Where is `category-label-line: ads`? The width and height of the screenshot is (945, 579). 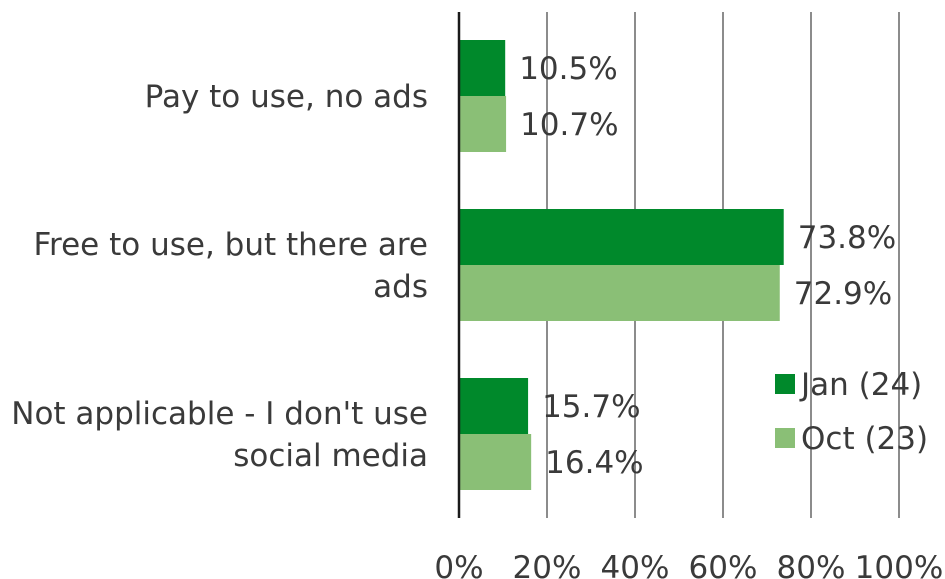
category-label-line: ads is located at coordinates (400, 287).